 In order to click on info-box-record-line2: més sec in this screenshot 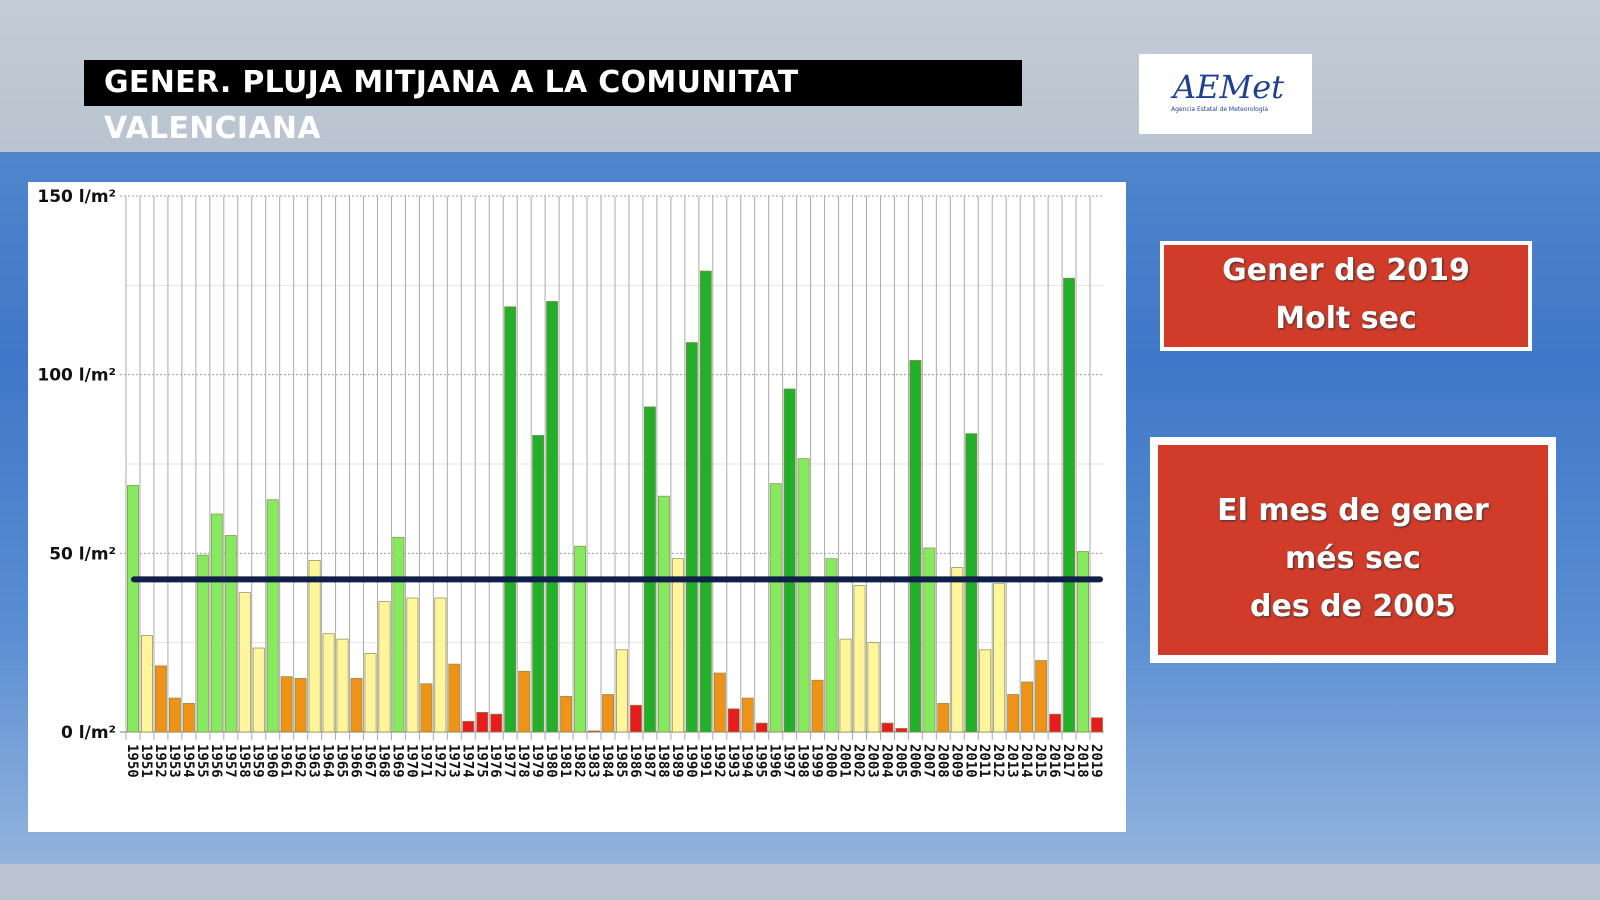, I will do `click(1353, 558)`.